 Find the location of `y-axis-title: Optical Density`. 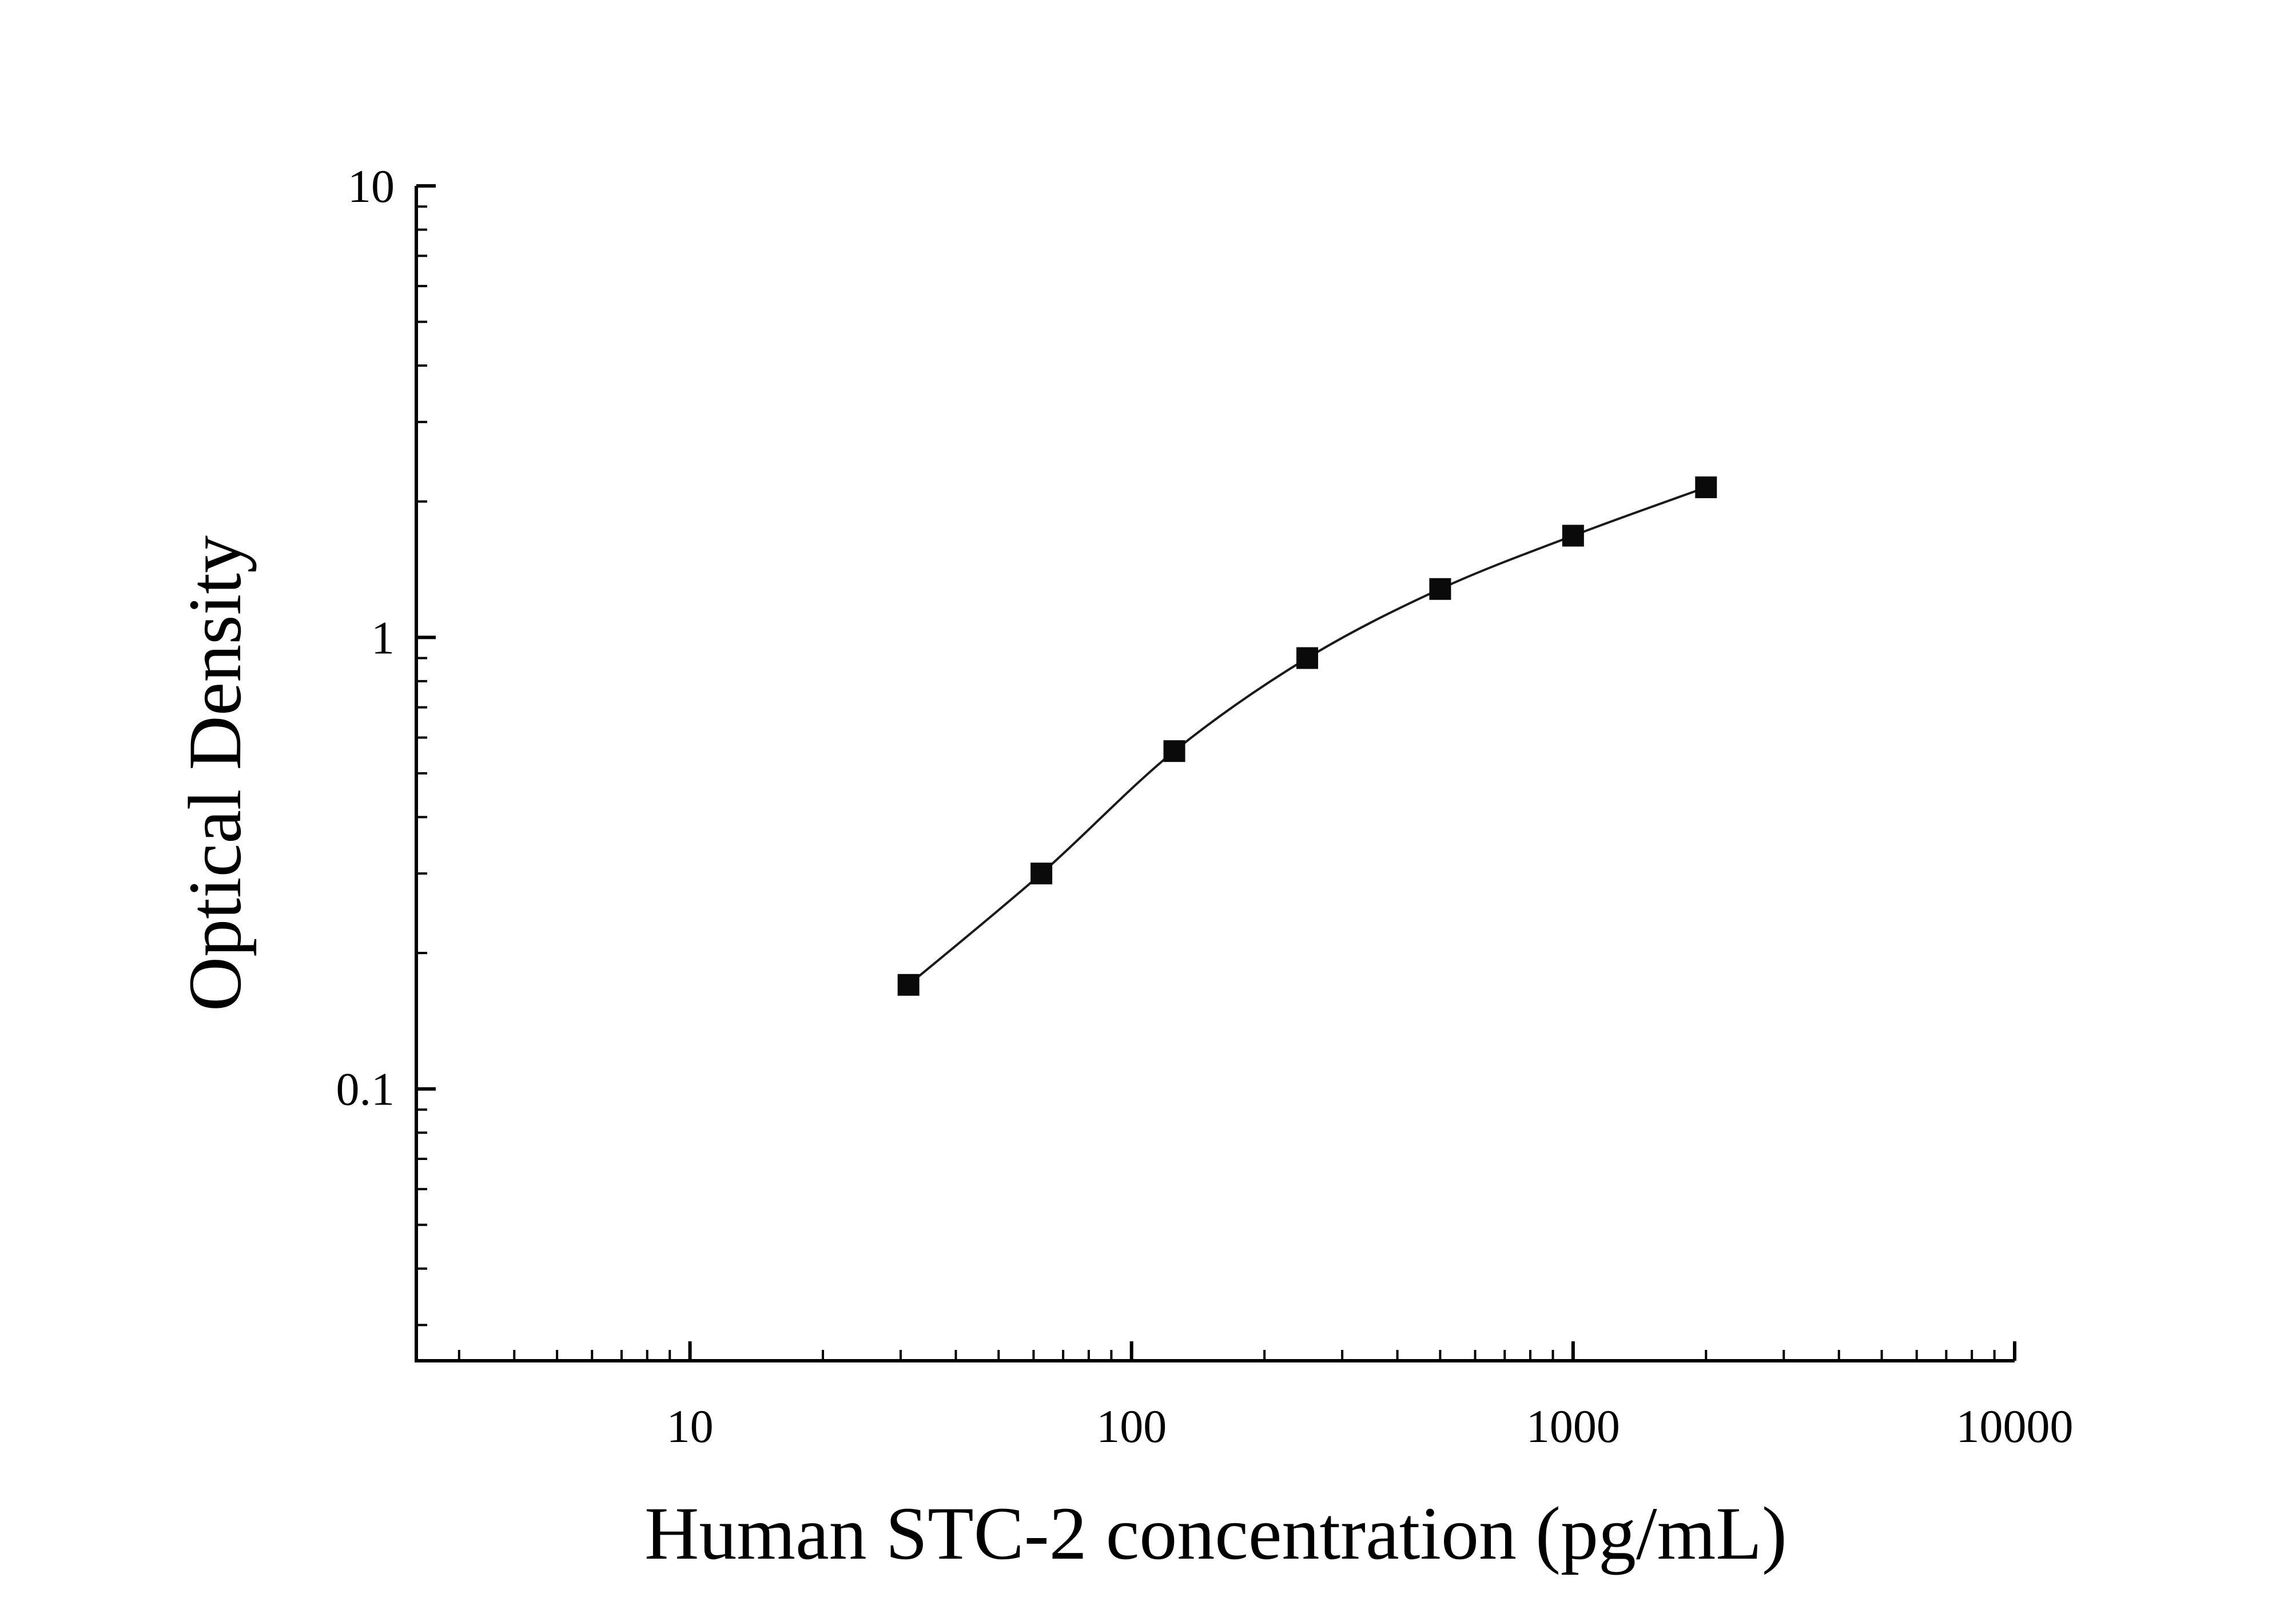

y-axis-title: Optical Density is located at coordinates (215, 773).